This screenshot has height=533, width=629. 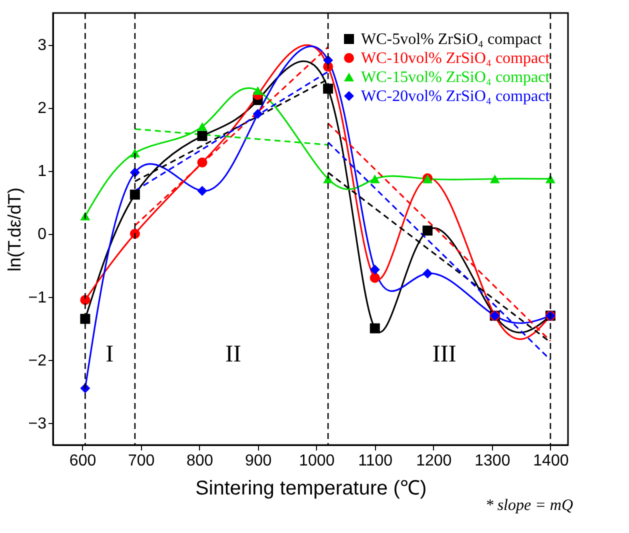 What do you see at coordinates (42, 109) in the screenshot?
I see `y-tick-label: 2` at bounding box center [42, 109].